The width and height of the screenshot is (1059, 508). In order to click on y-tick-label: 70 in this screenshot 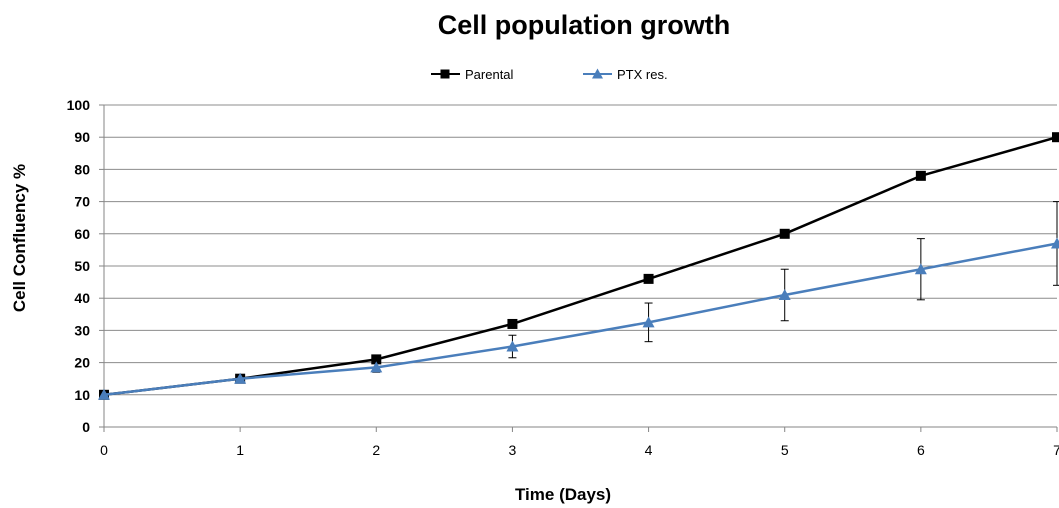, I will do `click(82, 202)`.